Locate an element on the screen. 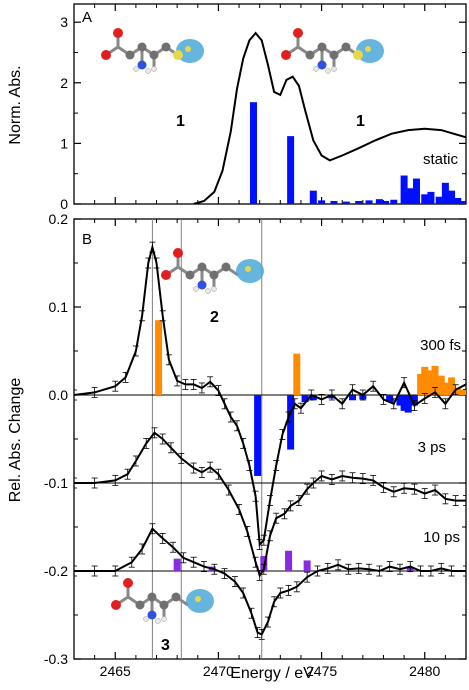  x-tick-label-2: 2475 is located at coordinates (321, 671).